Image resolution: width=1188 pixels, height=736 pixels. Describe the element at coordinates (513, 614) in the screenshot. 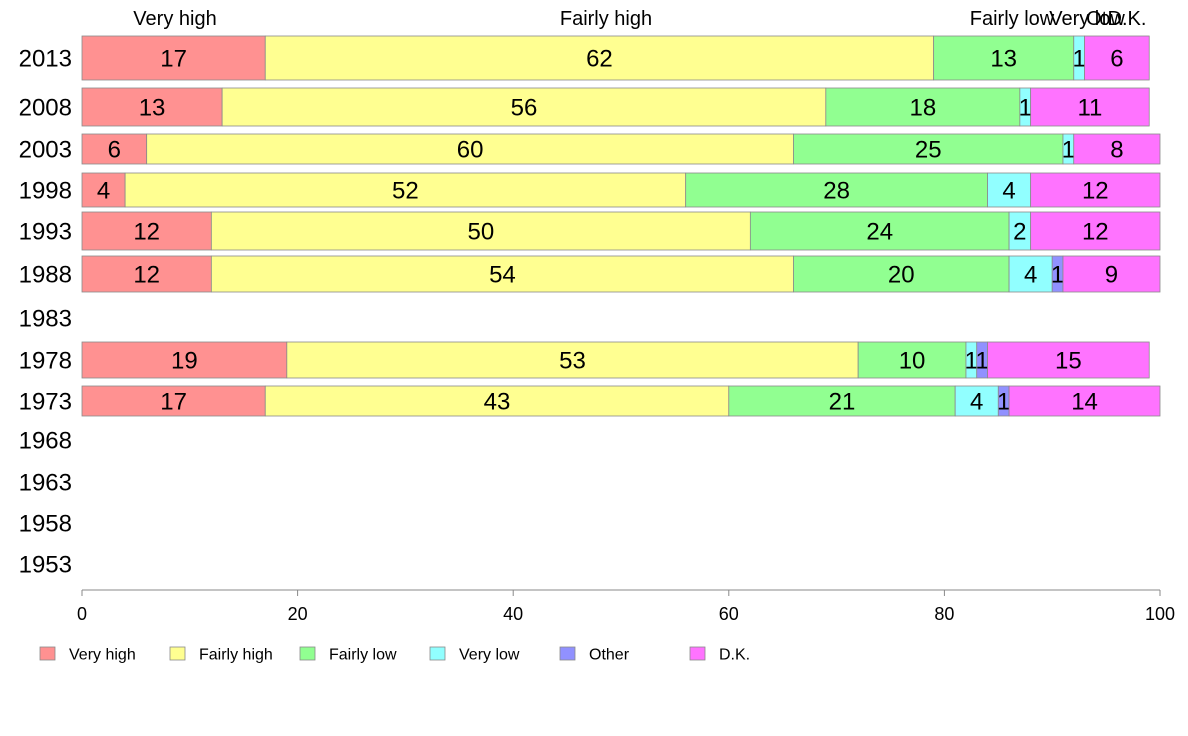

I see `x-tick-label-40: 40` at that location.